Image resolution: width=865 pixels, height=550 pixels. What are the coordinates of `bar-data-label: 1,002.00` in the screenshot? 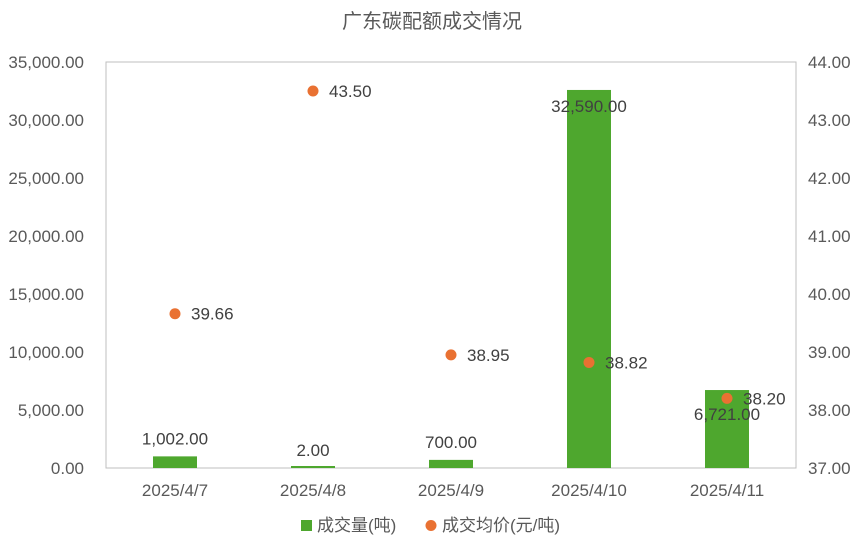 It's located at (175, 438).